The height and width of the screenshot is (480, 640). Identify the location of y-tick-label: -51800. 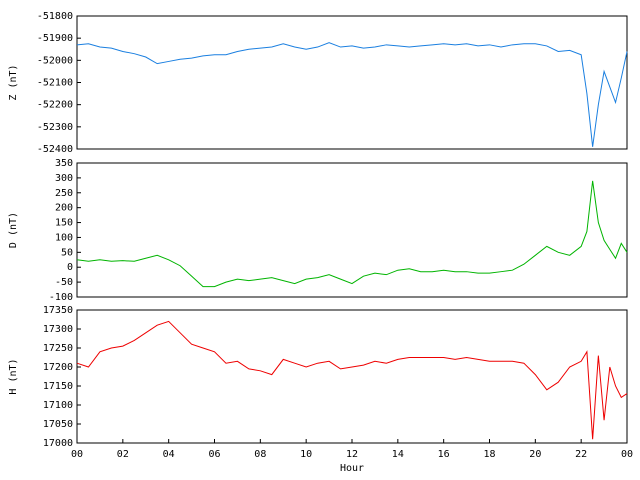
(55, 16).